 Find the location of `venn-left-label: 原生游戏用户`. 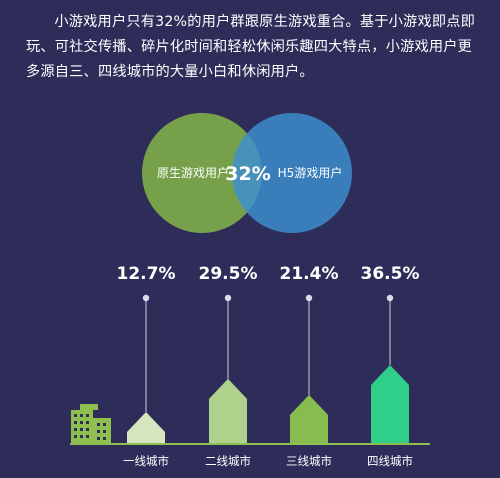

venn-left-label: 原生游戏用户 is located at coordinates (193, 172).